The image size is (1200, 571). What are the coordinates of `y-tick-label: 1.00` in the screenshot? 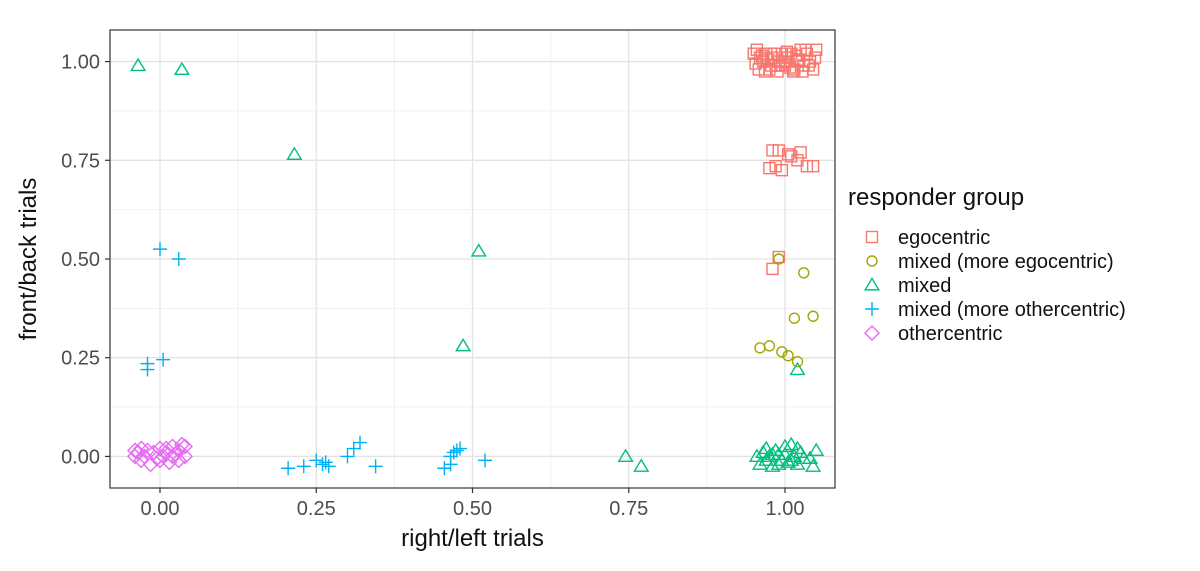 It's located at (80, 63).